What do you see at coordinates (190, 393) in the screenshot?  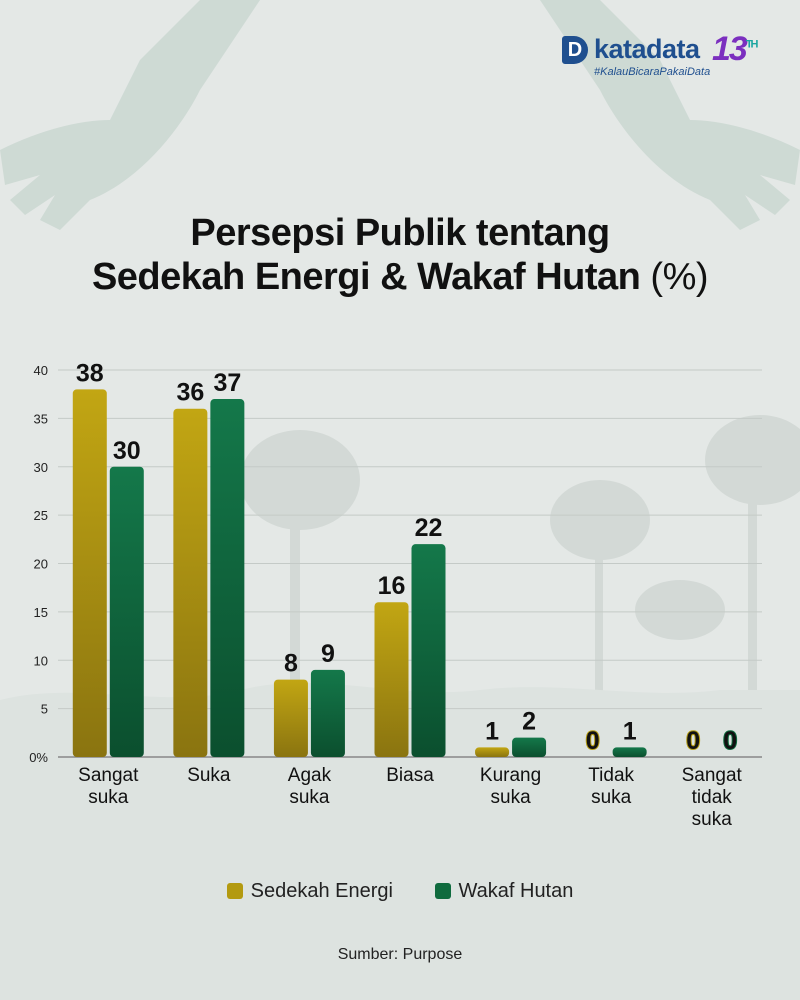 I see `data-label: 36` at bounding box center [190, 393].